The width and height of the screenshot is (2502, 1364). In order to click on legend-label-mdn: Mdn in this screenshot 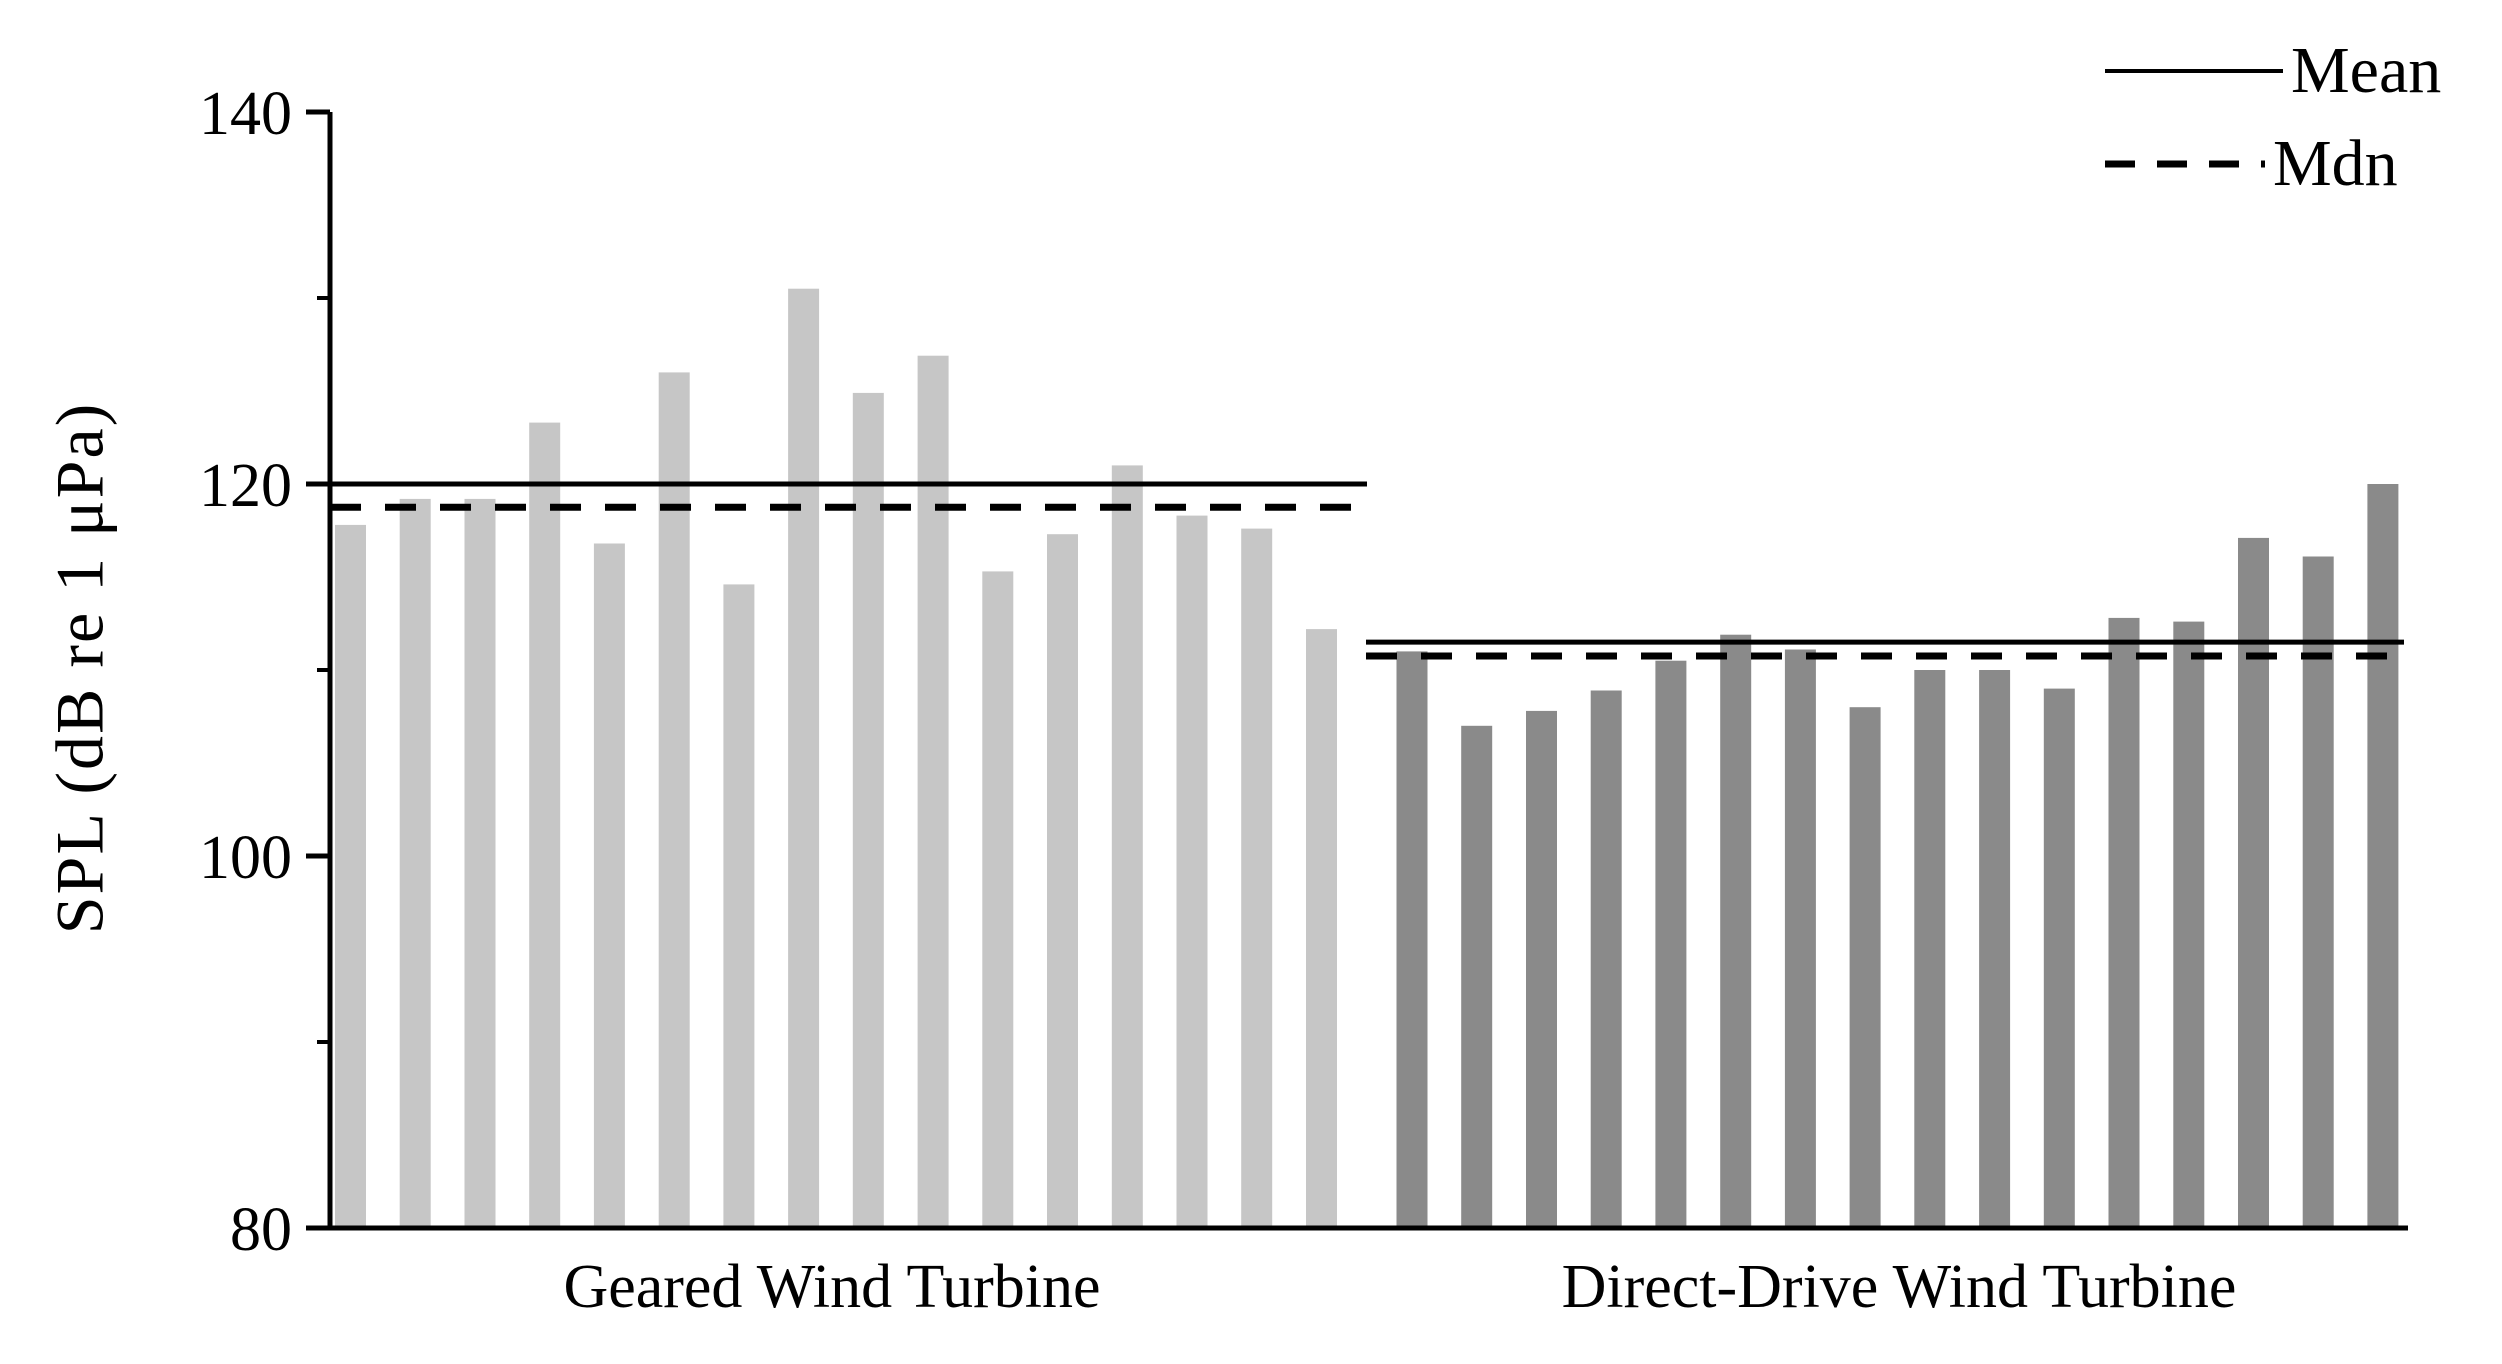, I will do `click(2335, 163)`.